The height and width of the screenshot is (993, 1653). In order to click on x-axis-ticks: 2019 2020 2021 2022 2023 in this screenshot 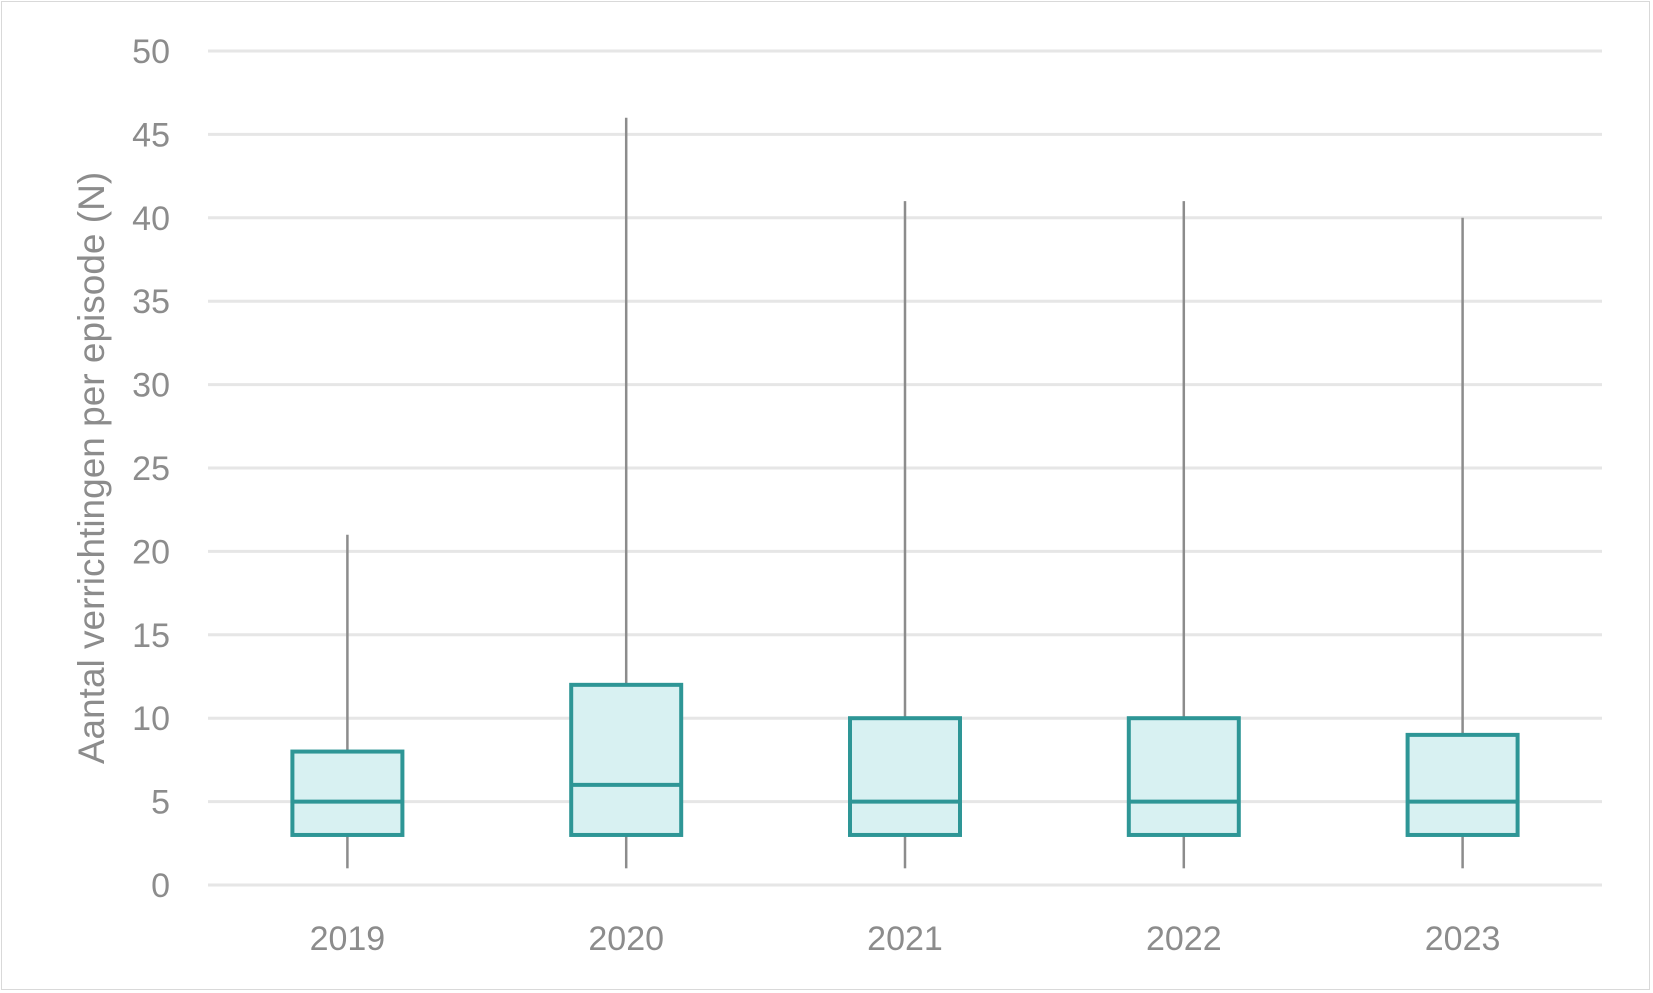, I will do `click(905, 939)`.